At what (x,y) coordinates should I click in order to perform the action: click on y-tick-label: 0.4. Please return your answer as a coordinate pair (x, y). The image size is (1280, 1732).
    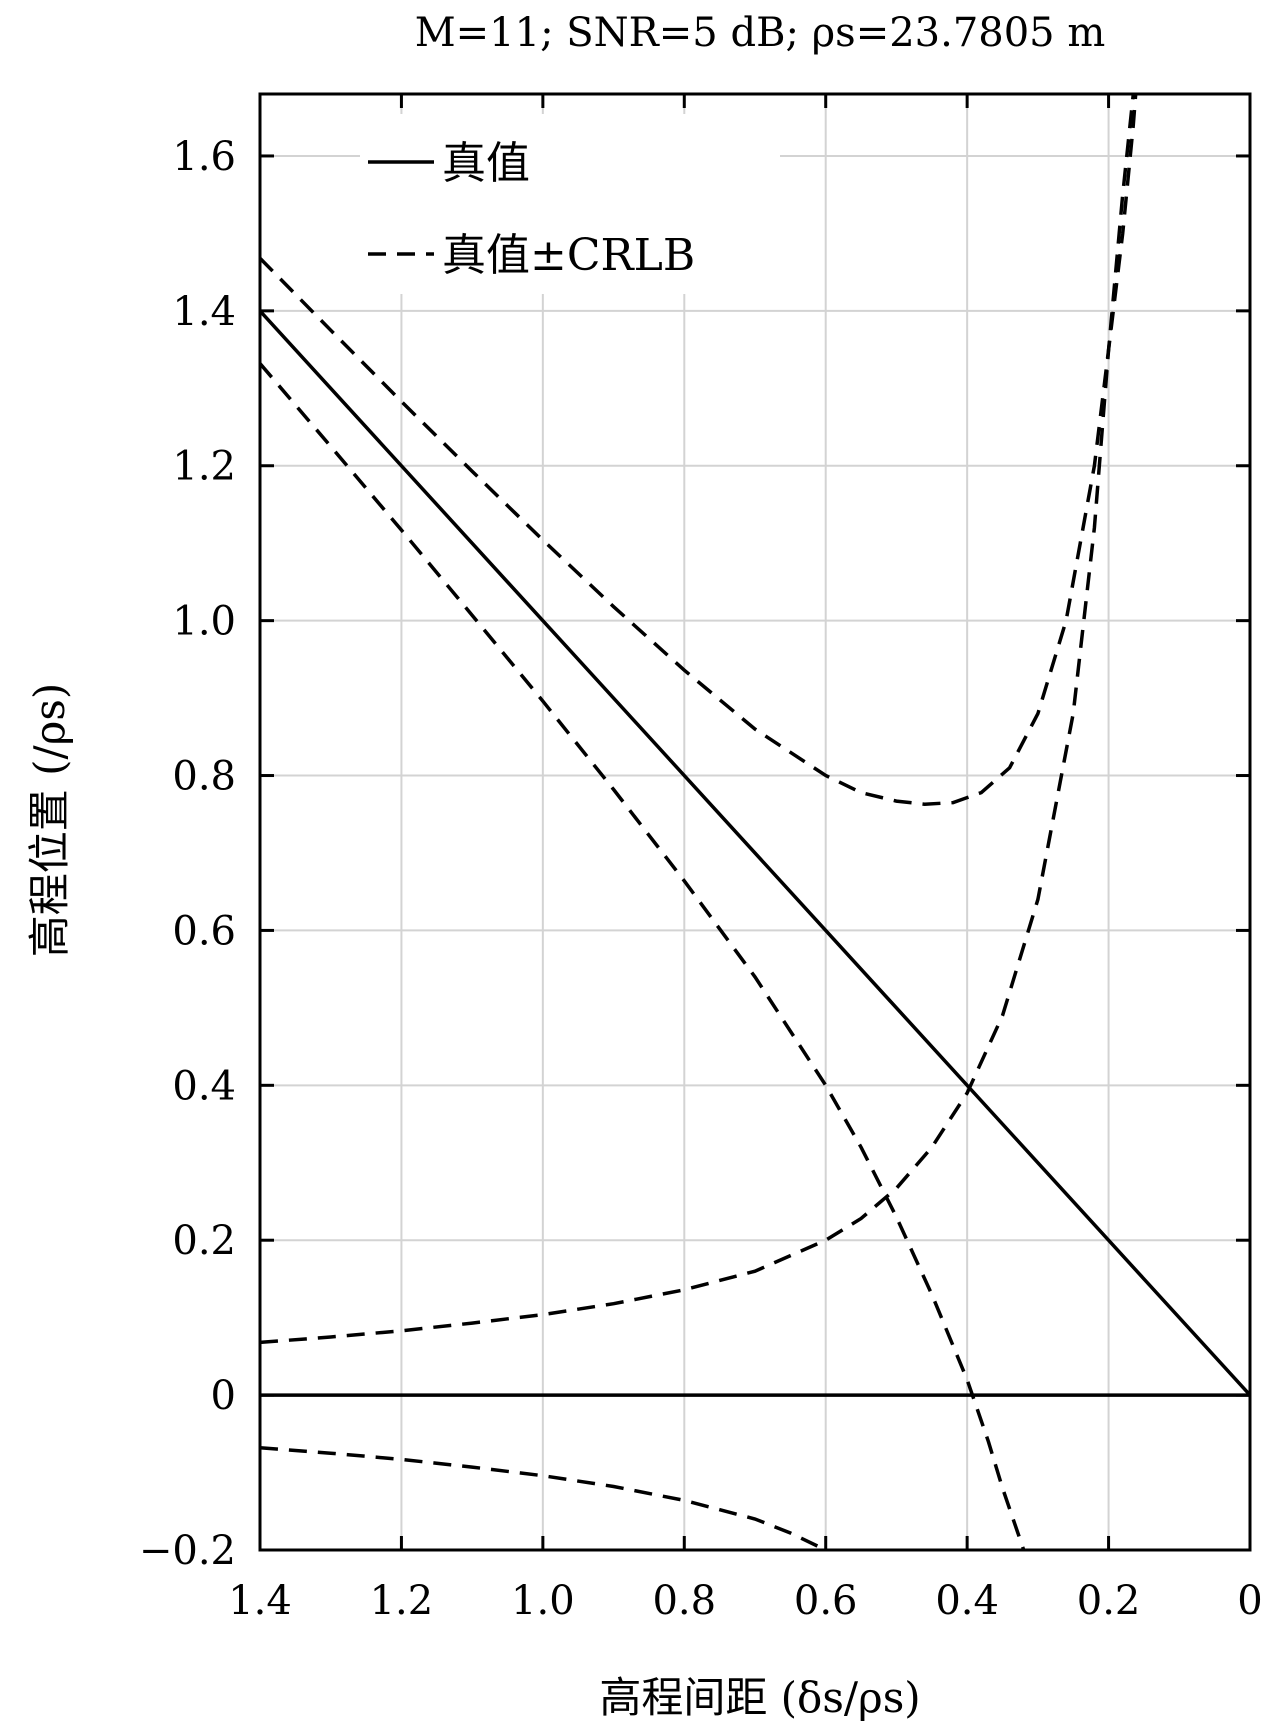
    Looking at the image, I should click on (204, 1086).